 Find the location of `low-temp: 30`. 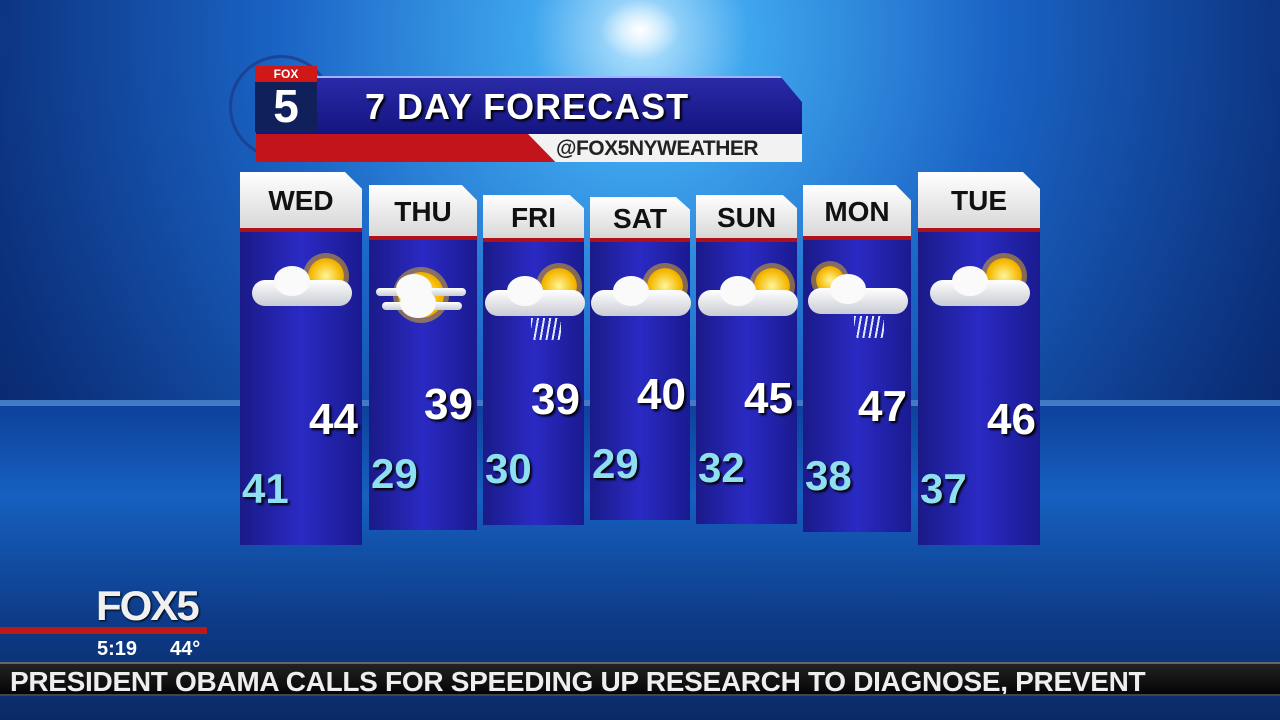

low-temp: 30 is located at coordinates (508, 468).